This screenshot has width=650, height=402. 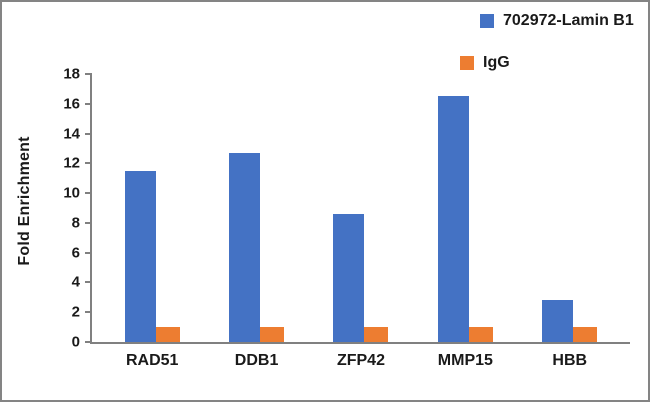 I want to click on y-tick-label: 12, so click(x=71, y=163).